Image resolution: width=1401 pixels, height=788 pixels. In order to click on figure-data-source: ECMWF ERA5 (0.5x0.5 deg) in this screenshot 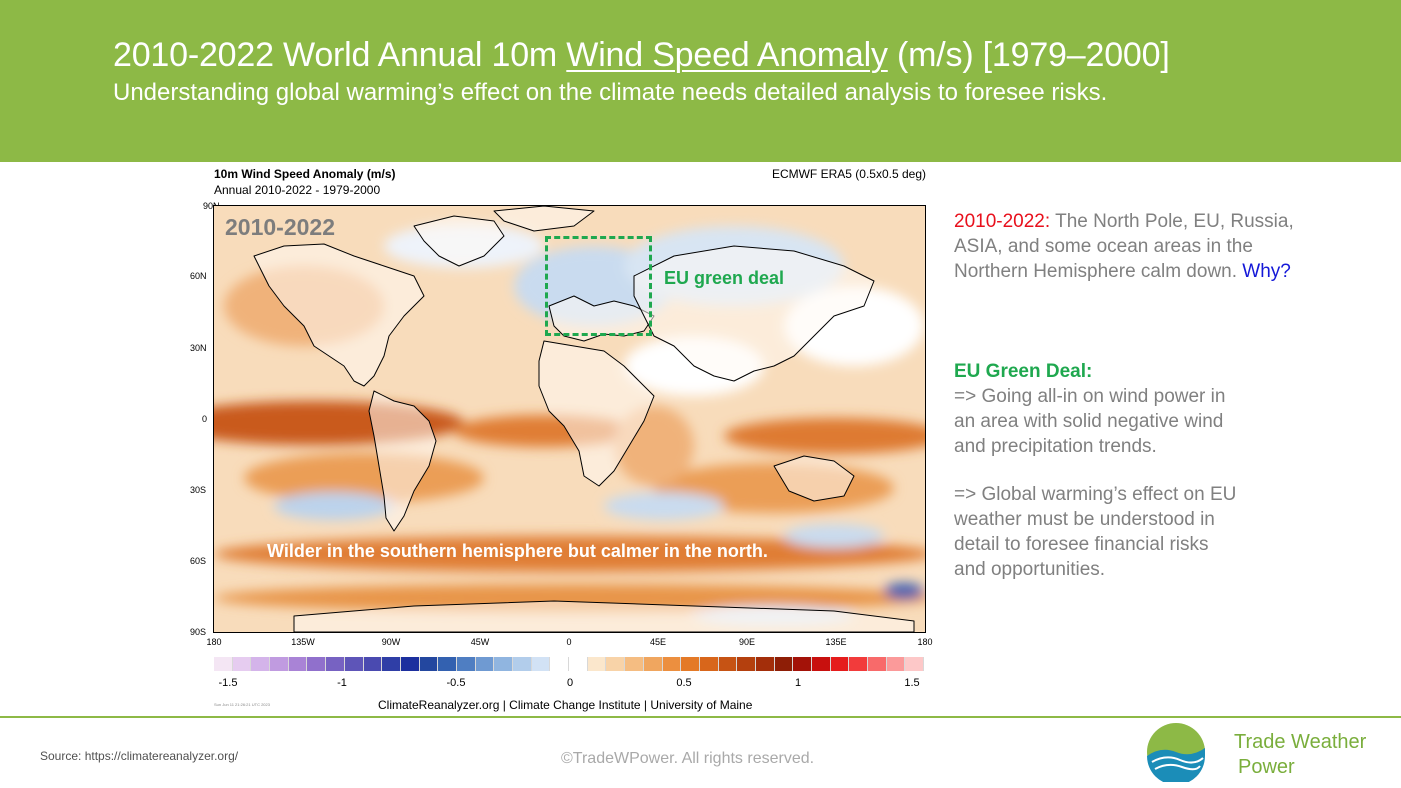, I will do `click(848, 174)`.